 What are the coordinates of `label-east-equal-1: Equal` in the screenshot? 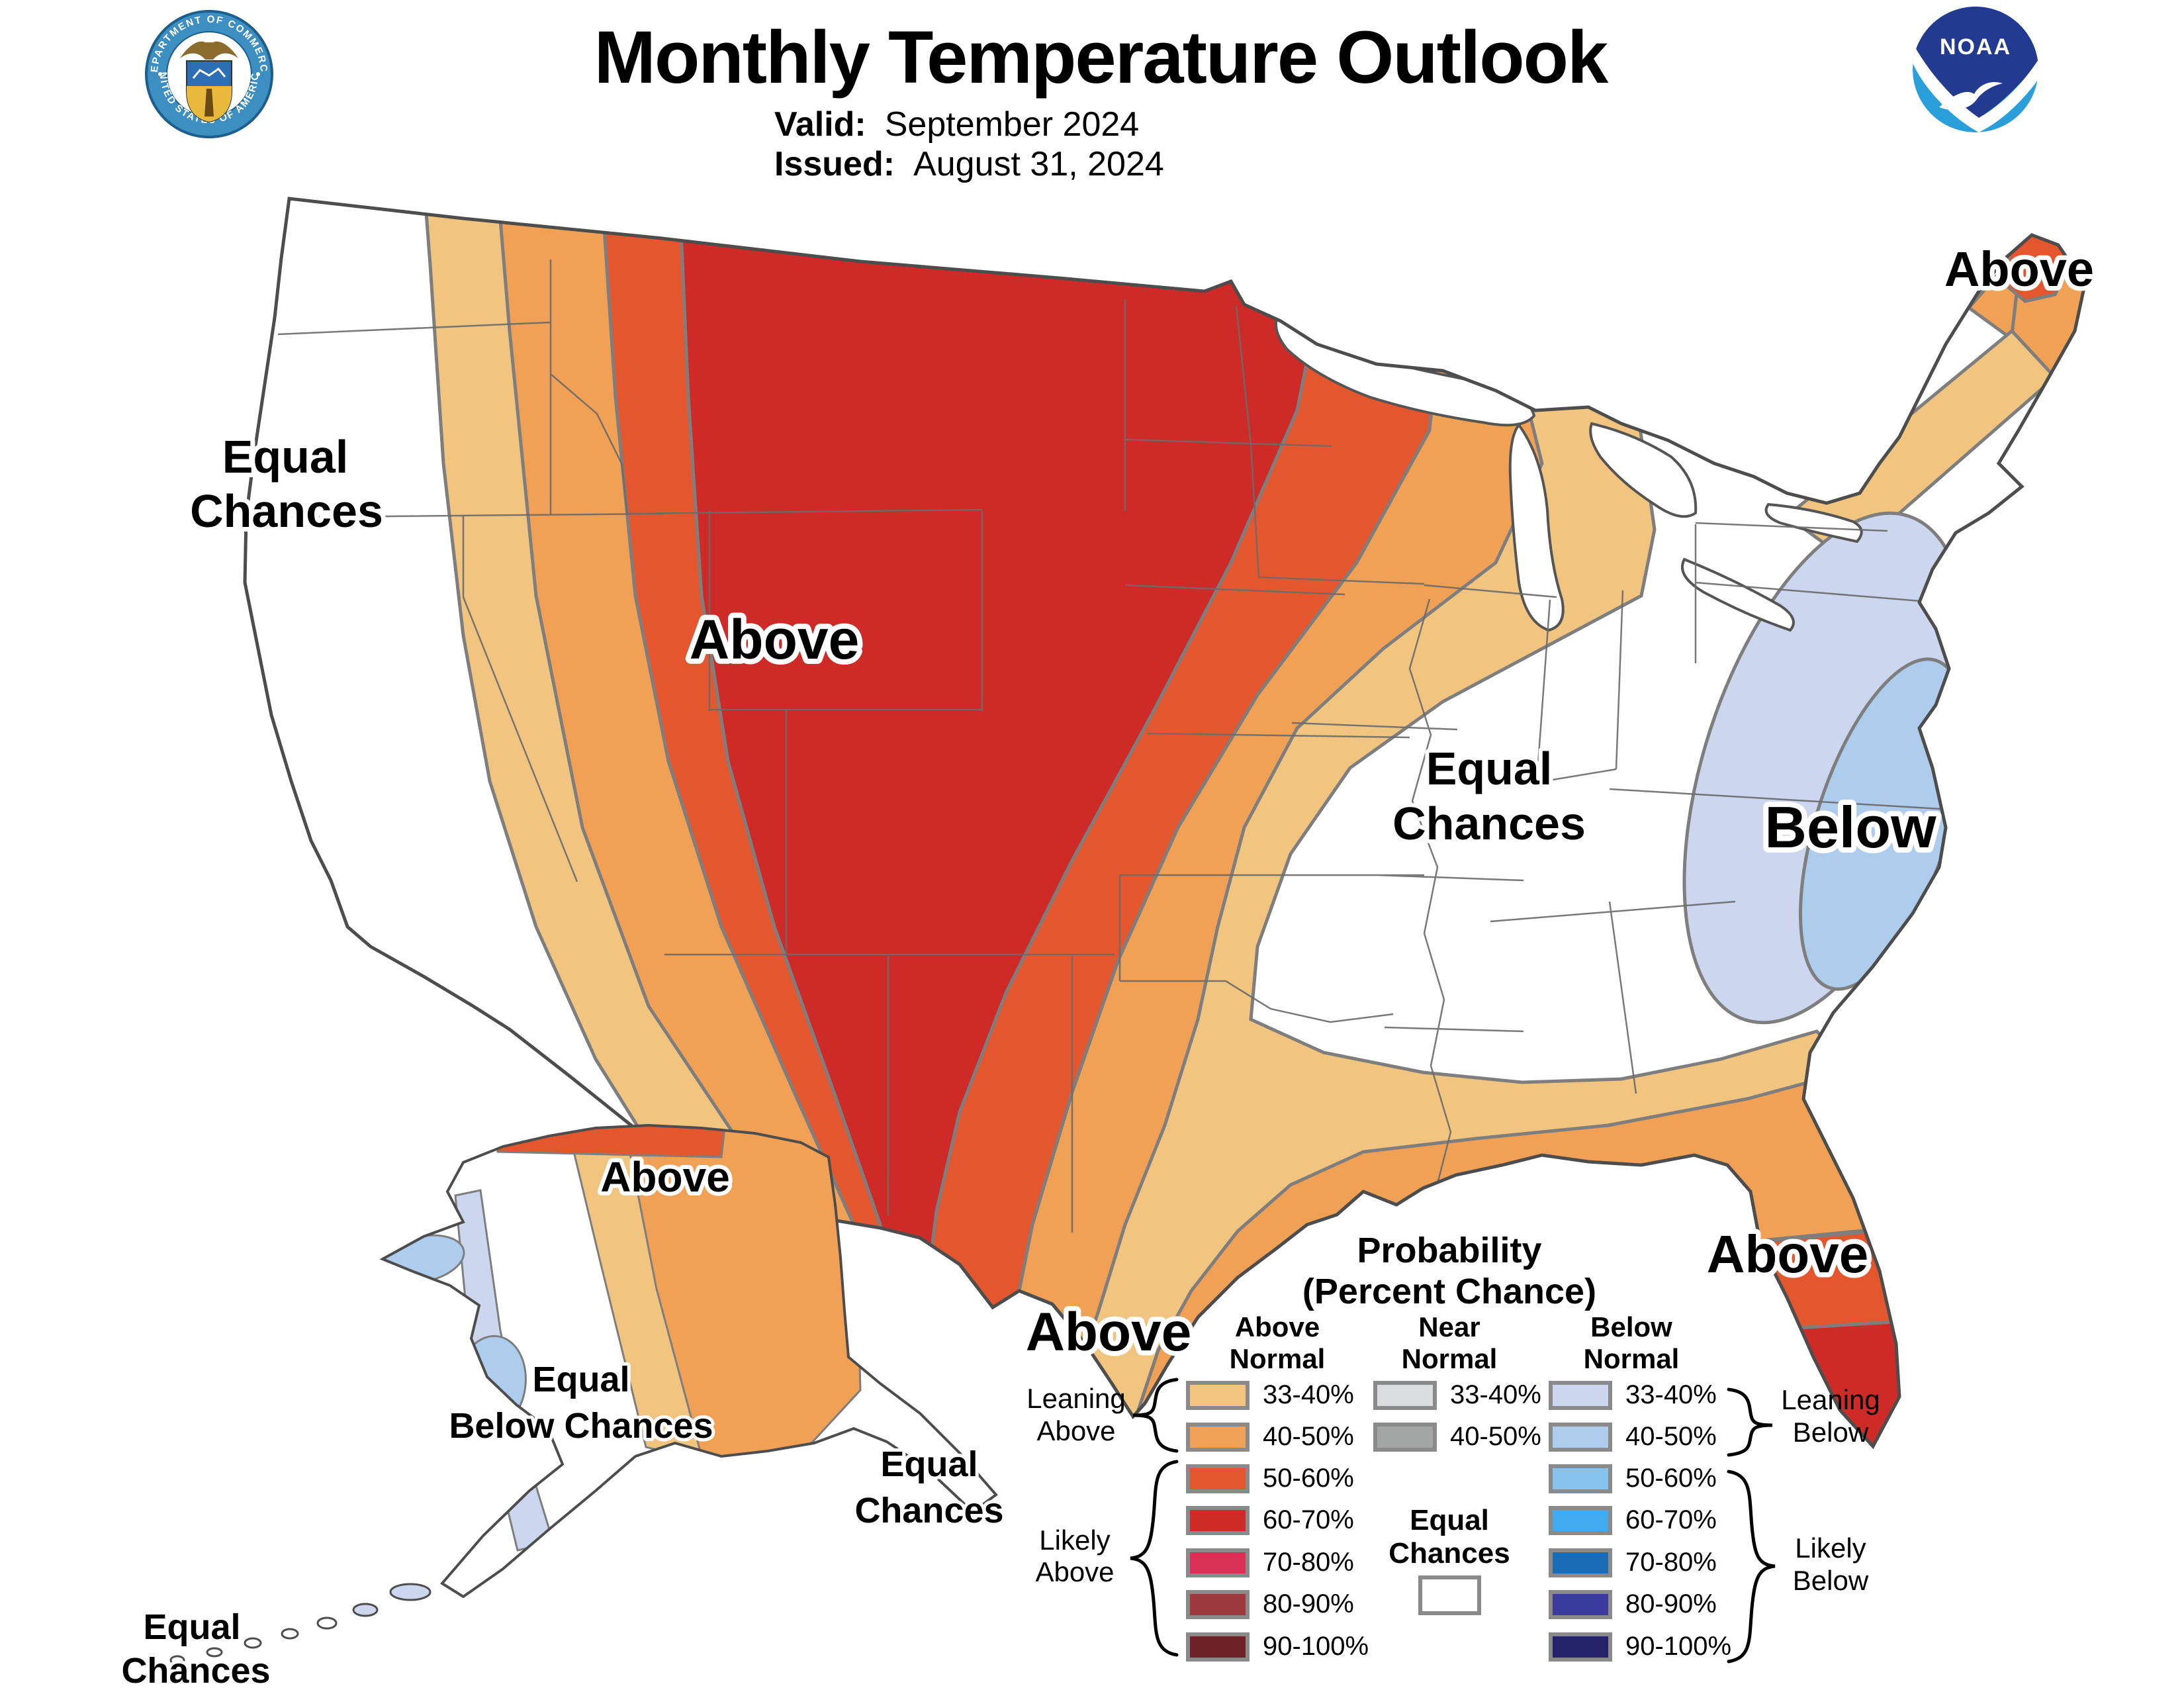 It's located at (1490, 768).